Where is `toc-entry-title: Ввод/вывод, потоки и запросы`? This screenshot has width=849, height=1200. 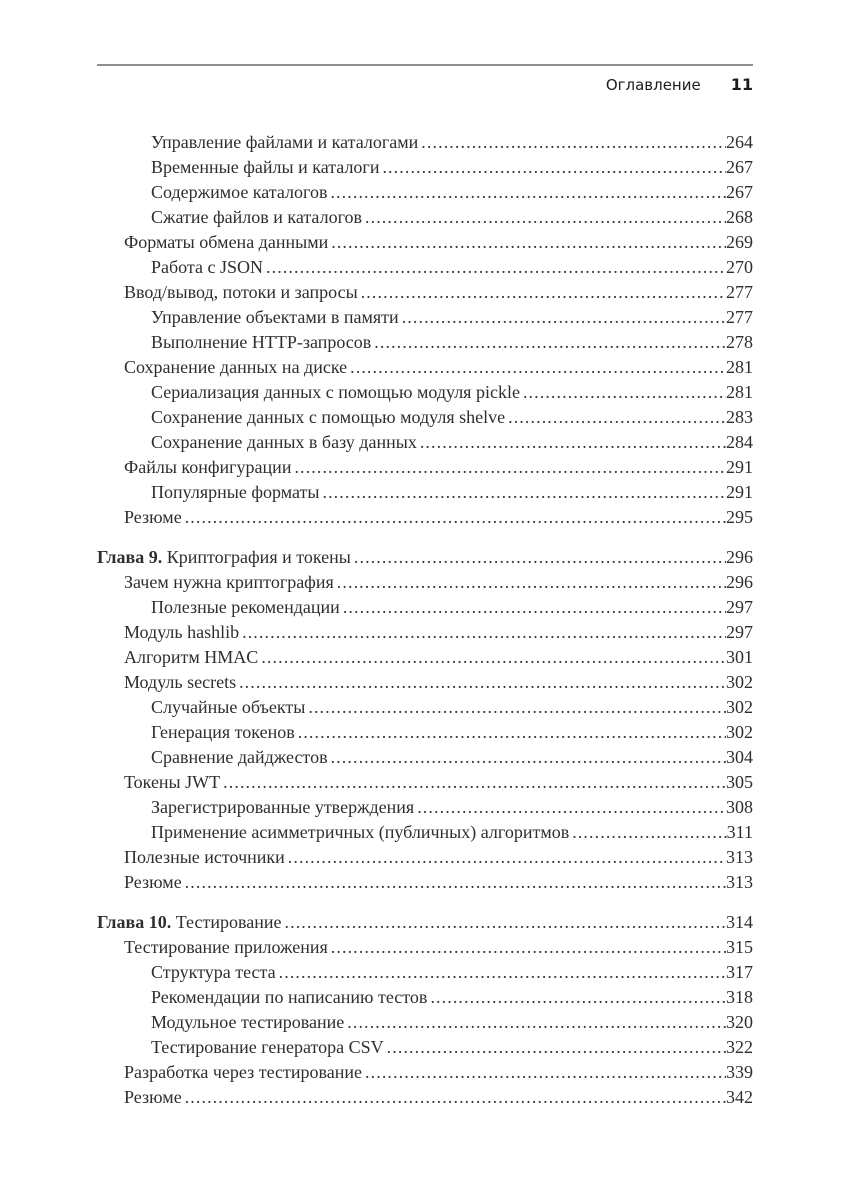 toc-entry-title: Ввод/вывод, потоки и запросы is located at coordinates (241, 292).